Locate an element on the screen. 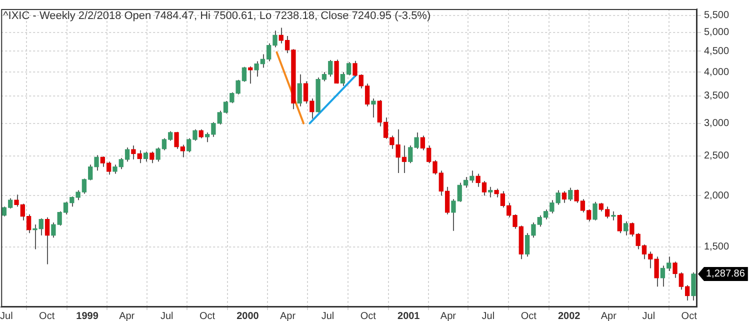 This screenshot has width=749, height=321. y-tick-label: 4,500 is located at coordinates (717, 51).